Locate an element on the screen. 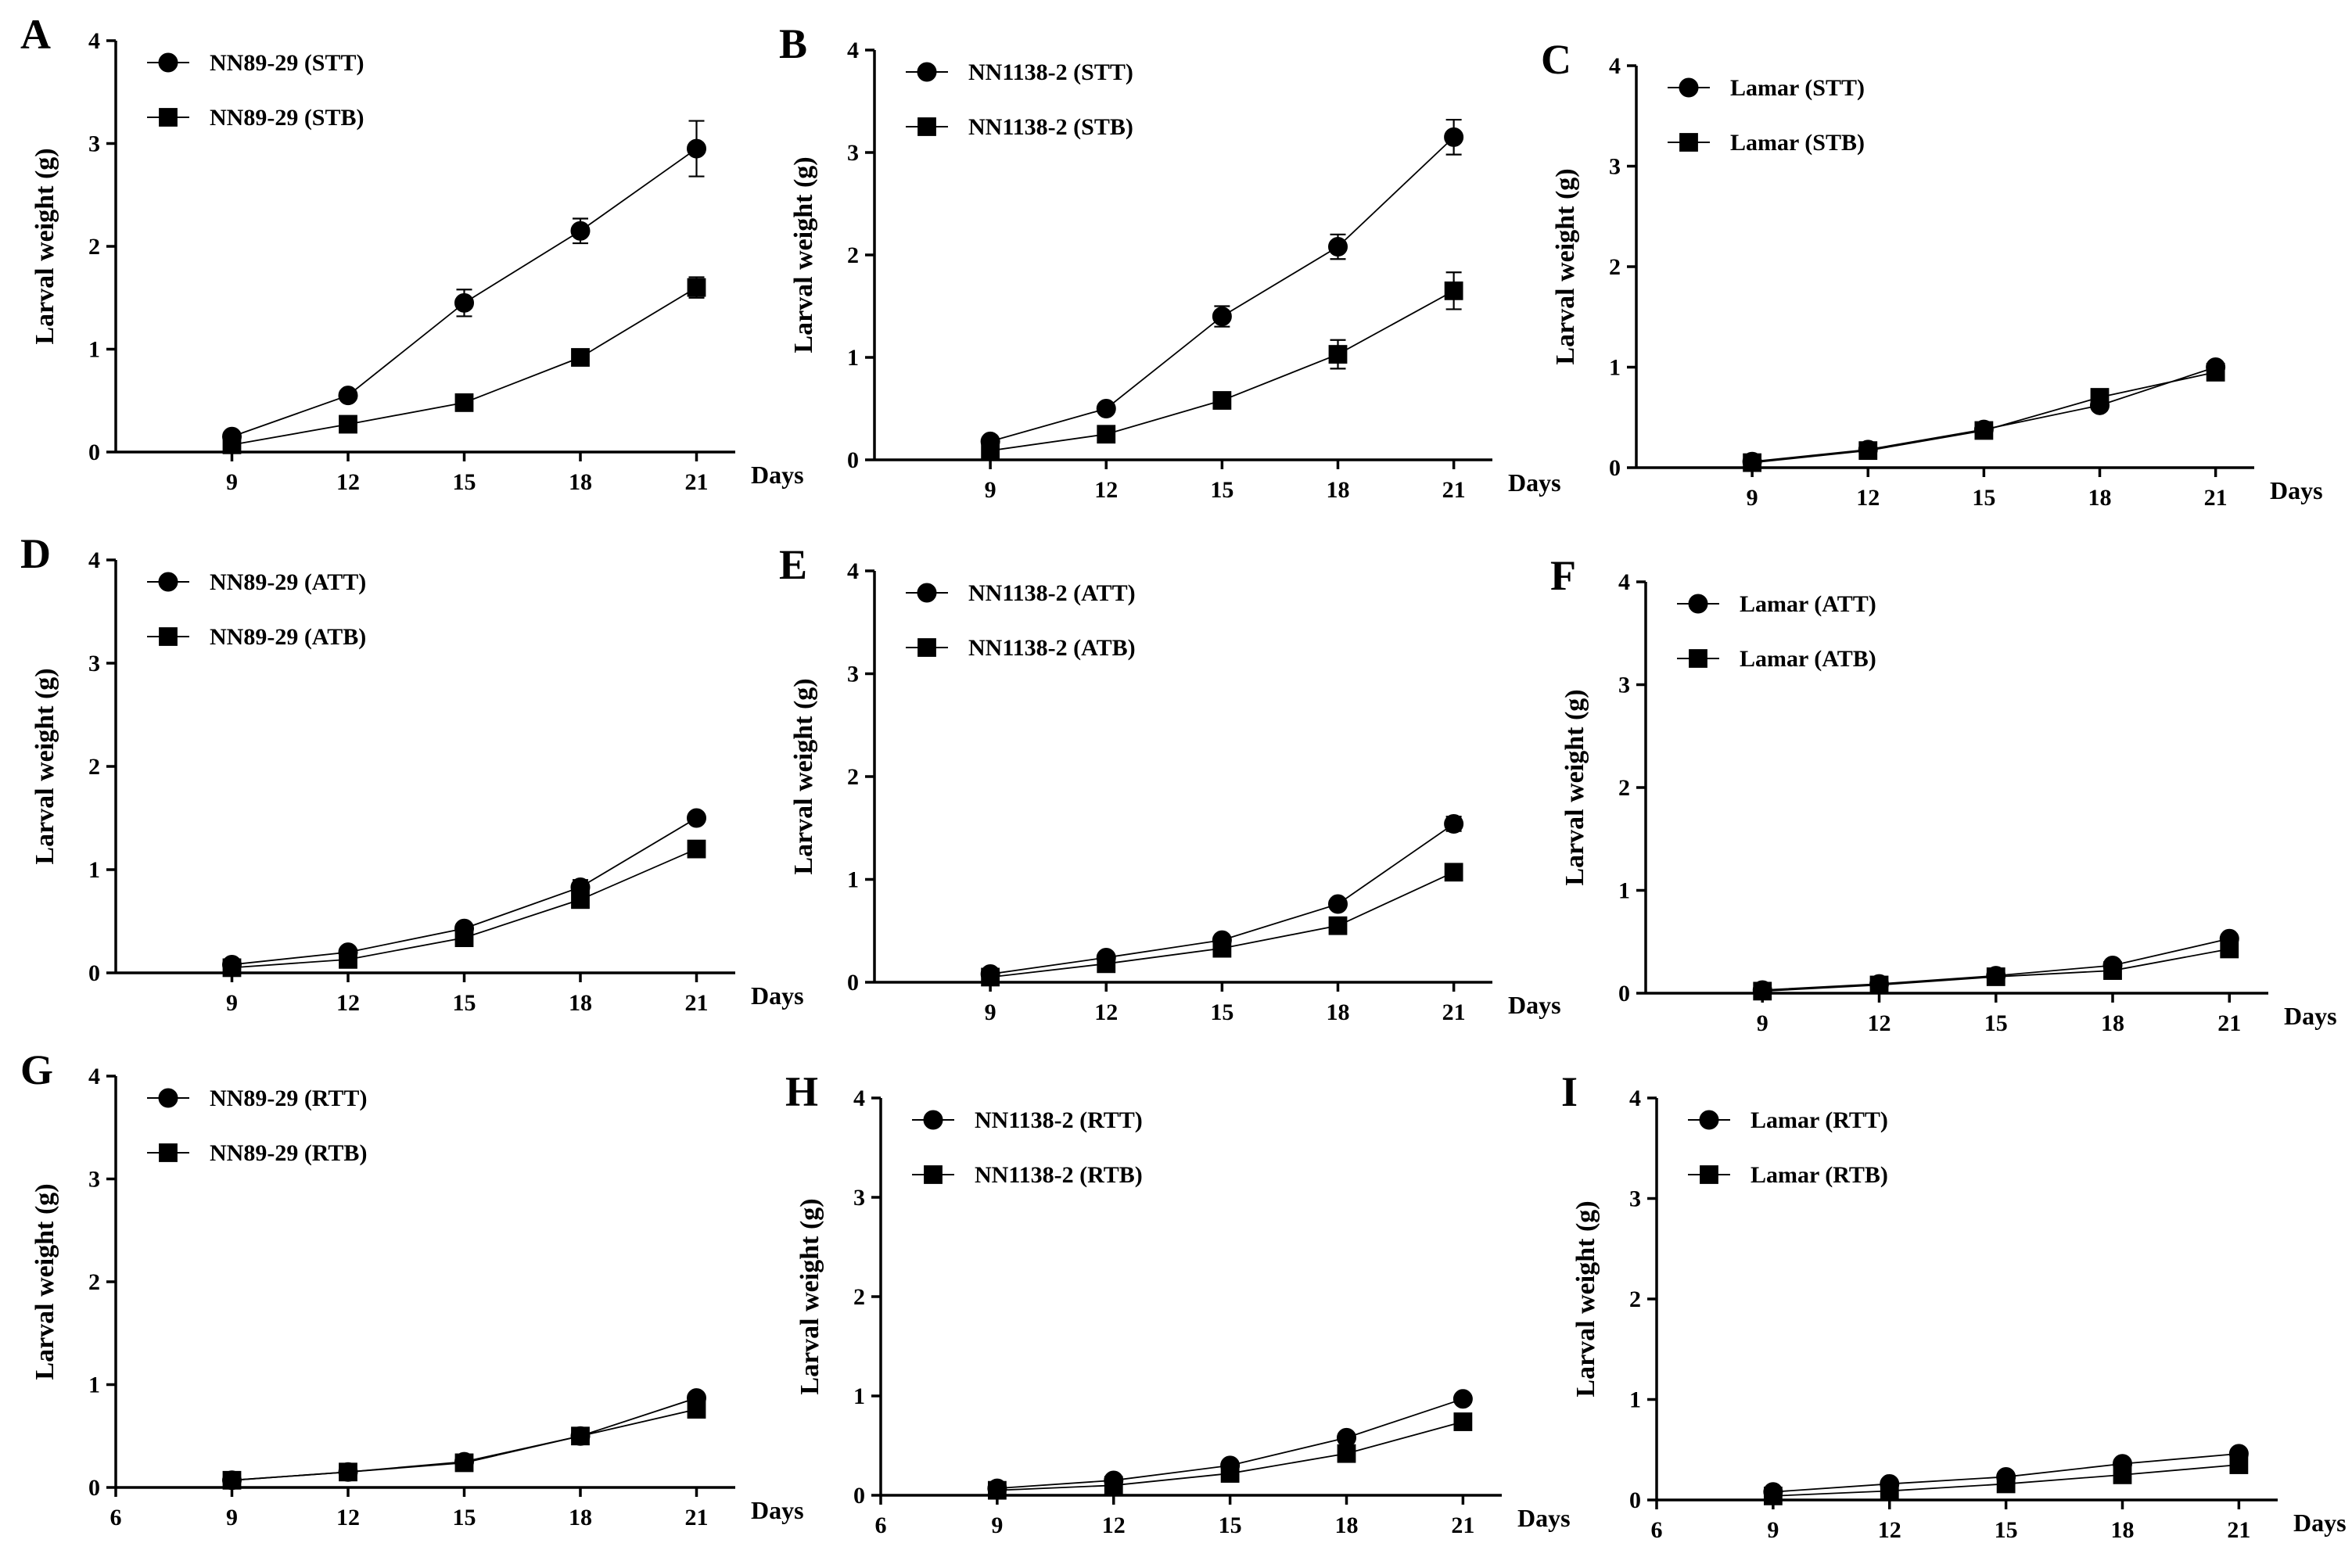  y-tick-label: 0 is located at coordinates (1635, 1500).